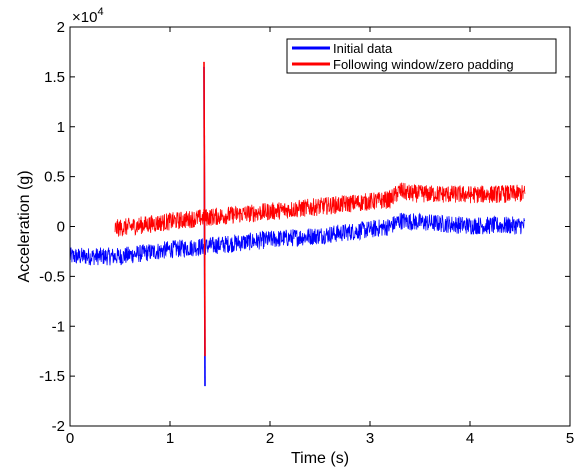  I want to click on series-following-window-spike, so click(204, 209).